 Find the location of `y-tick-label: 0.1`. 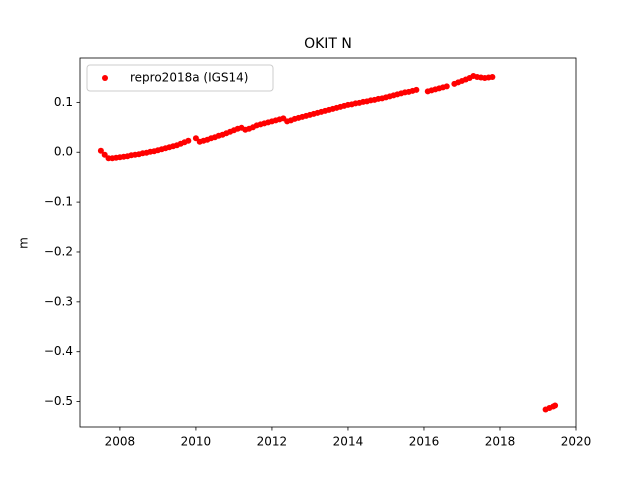

y-tick-label: 0.1 is located at coordinates (63, 102).